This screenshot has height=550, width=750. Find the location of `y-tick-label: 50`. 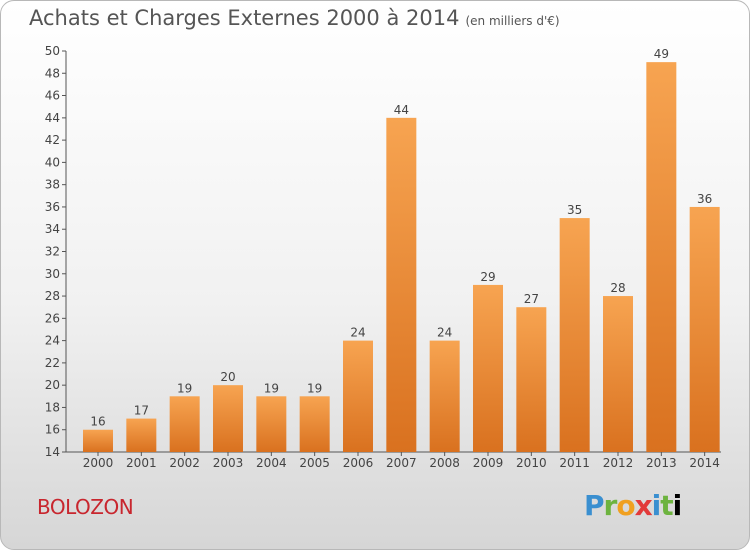

y-tick-label: 50 is located at coordinates (52, 51).